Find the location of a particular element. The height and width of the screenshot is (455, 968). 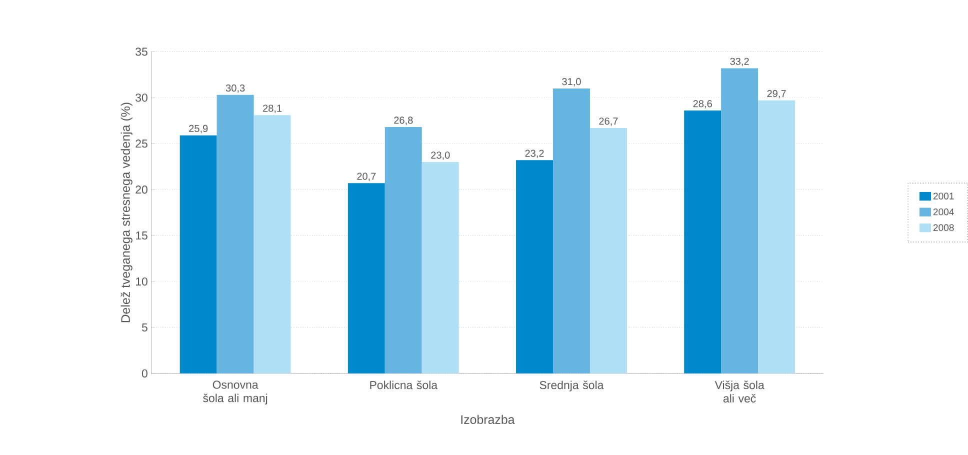

legend-label: 2004 is located at coordinates (943, 212).